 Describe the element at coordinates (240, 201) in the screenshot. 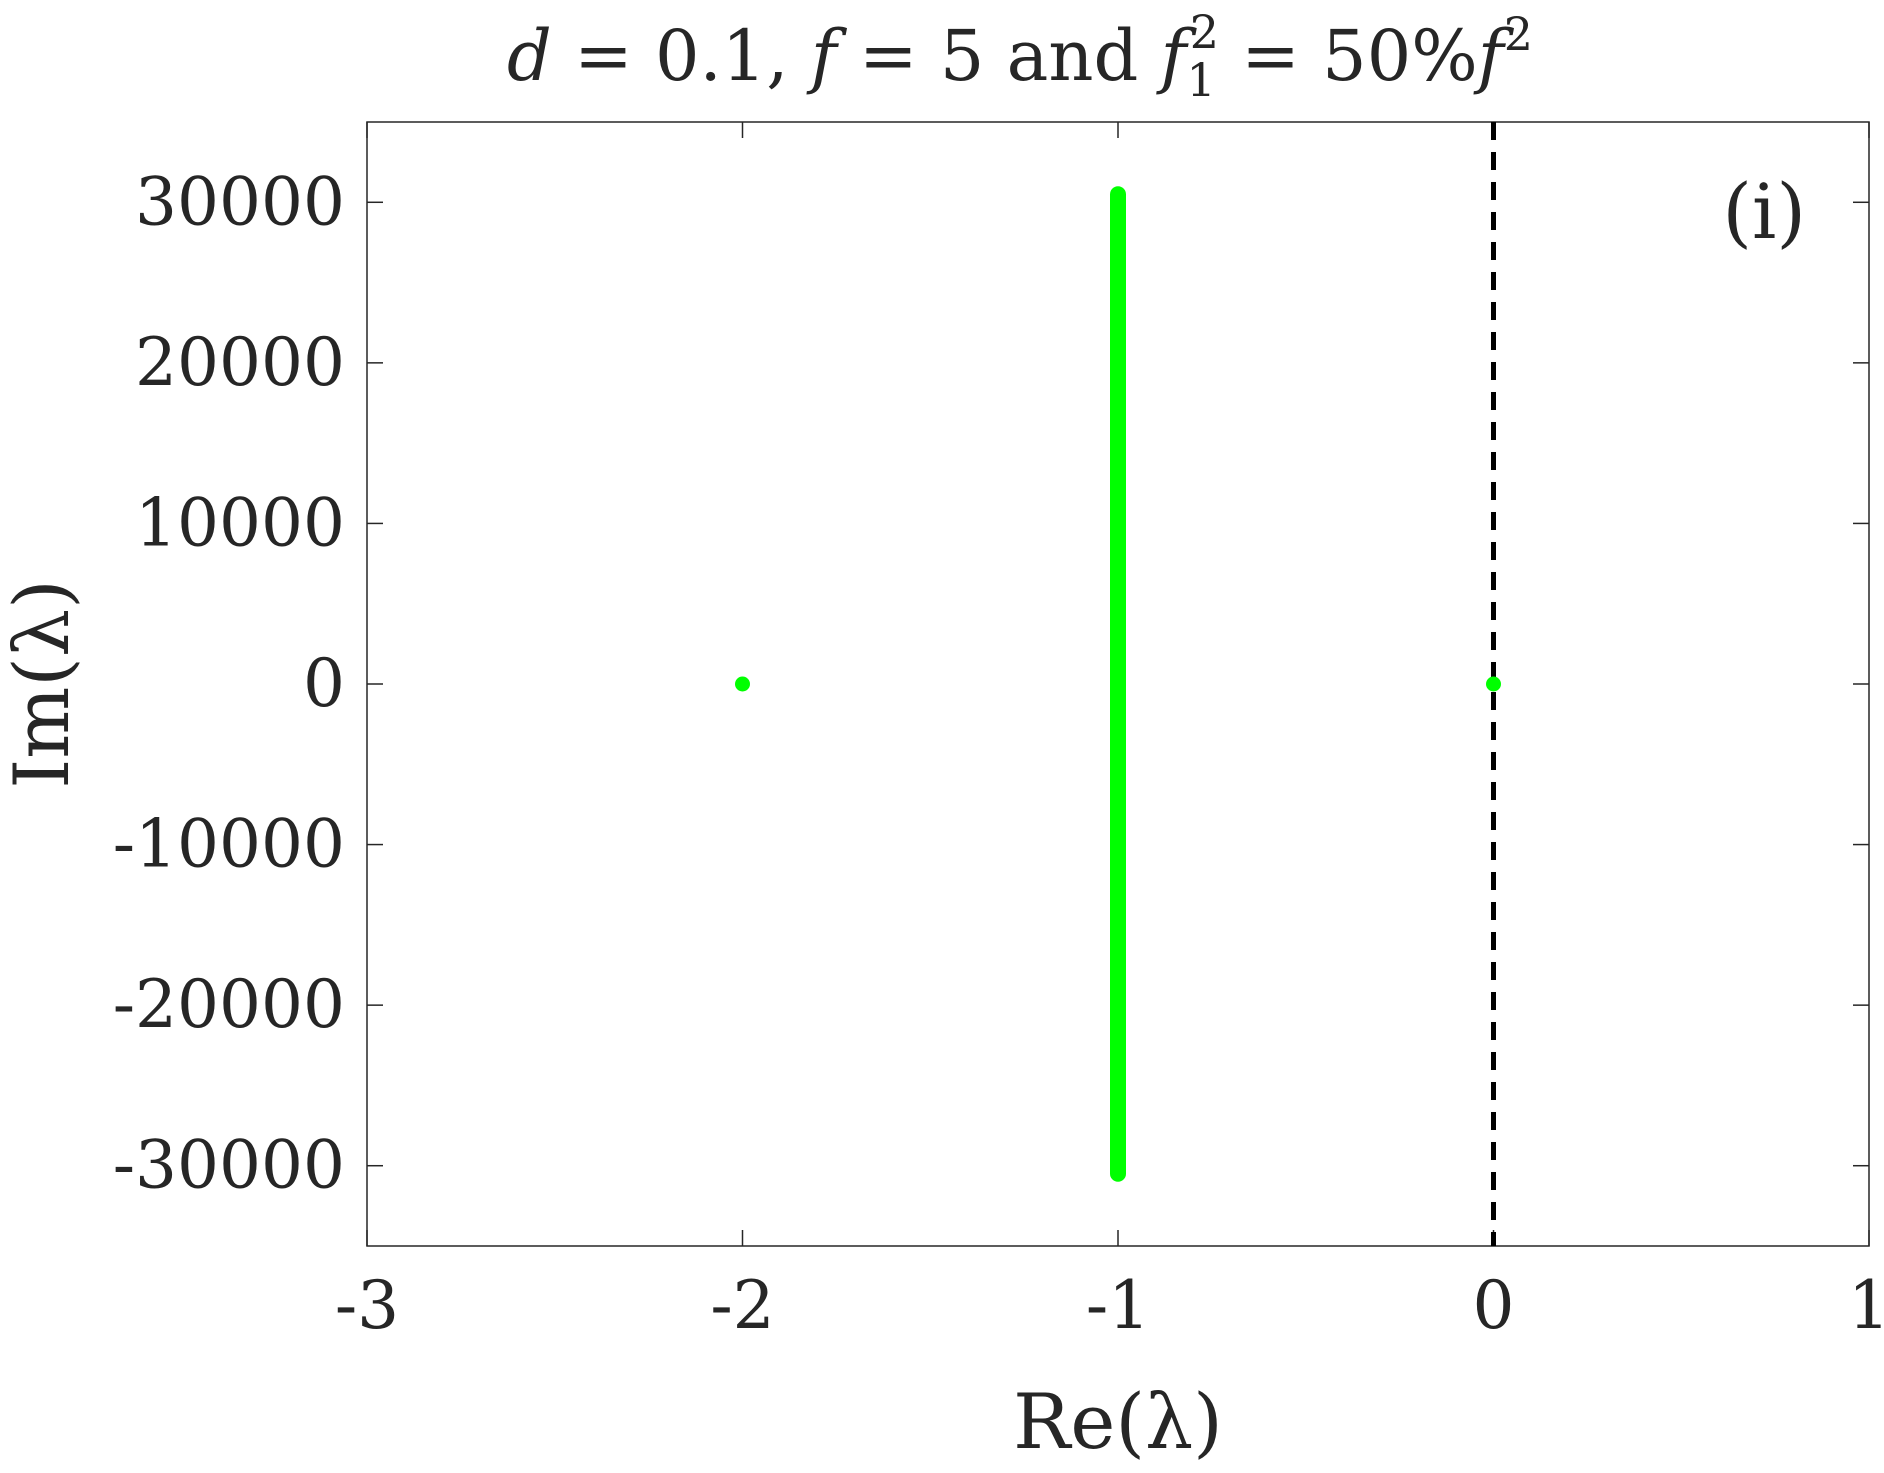

I see `y-tick-label: 30000` at that location.